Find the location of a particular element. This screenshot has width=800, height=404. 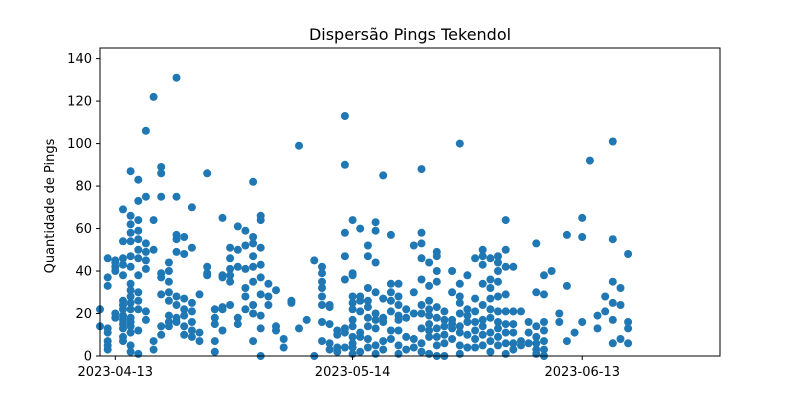

x-tick-label: 2023-06-13 is located at coordinates (582, 372).